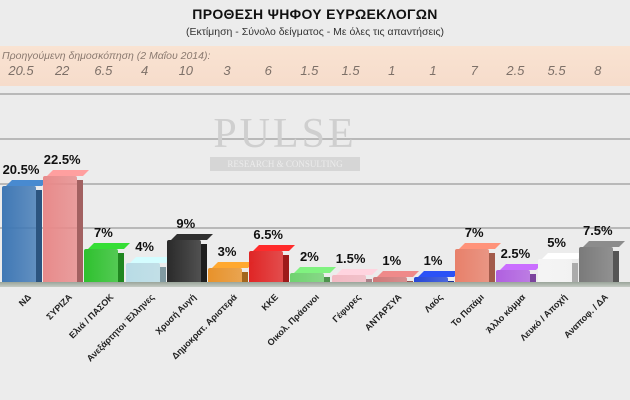 Image resolution: width=630 pixels, height=400 pixels. I want to click on previous-poll-value: 6.5, so click(103, 70).